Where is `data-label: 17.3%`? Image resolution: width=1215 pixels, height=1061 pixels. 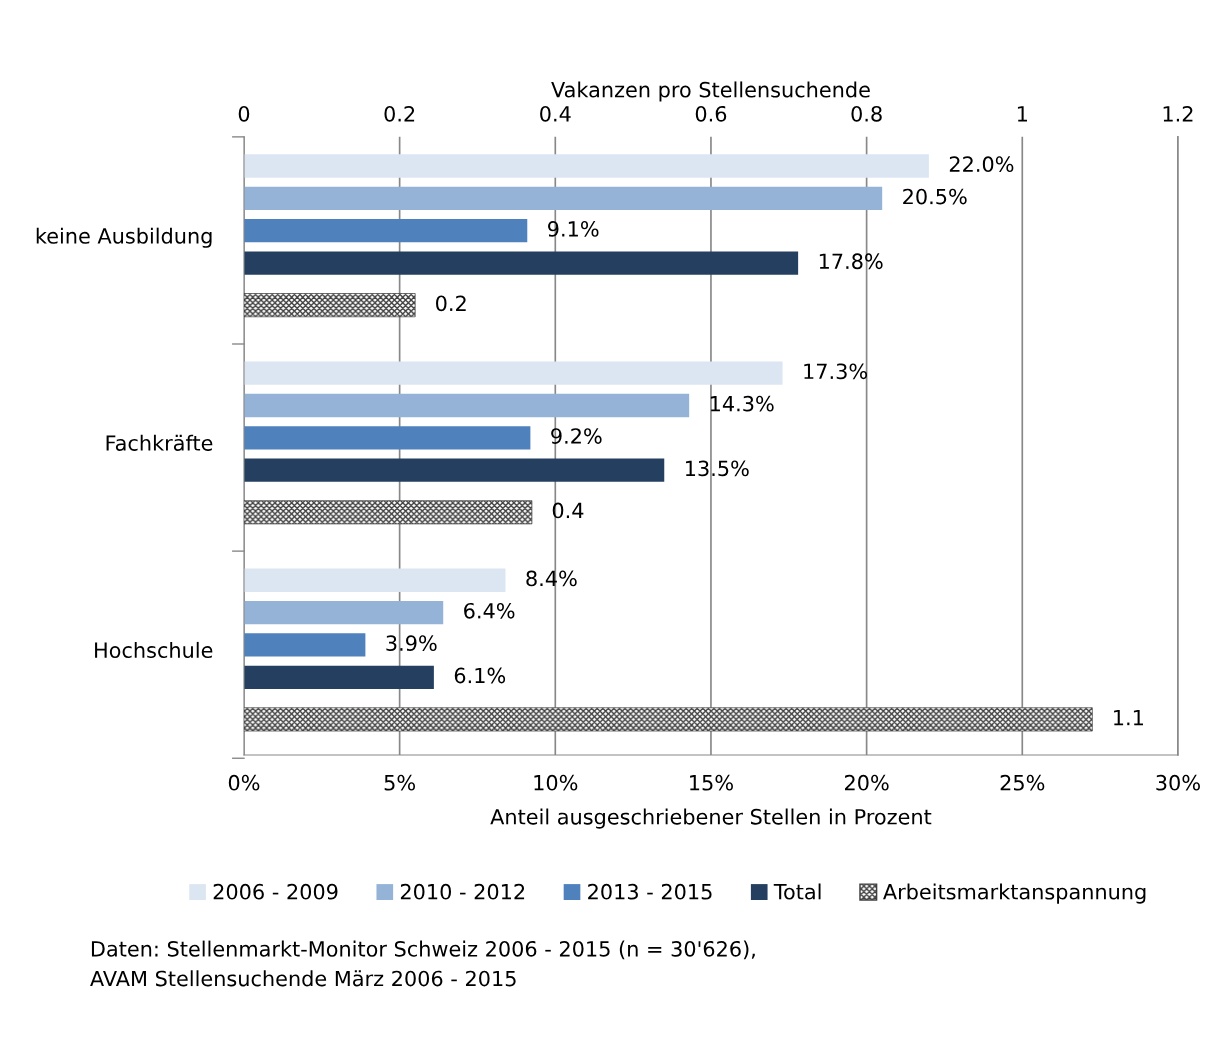
data-label: 17.3% is located at coordinates (836, 371).